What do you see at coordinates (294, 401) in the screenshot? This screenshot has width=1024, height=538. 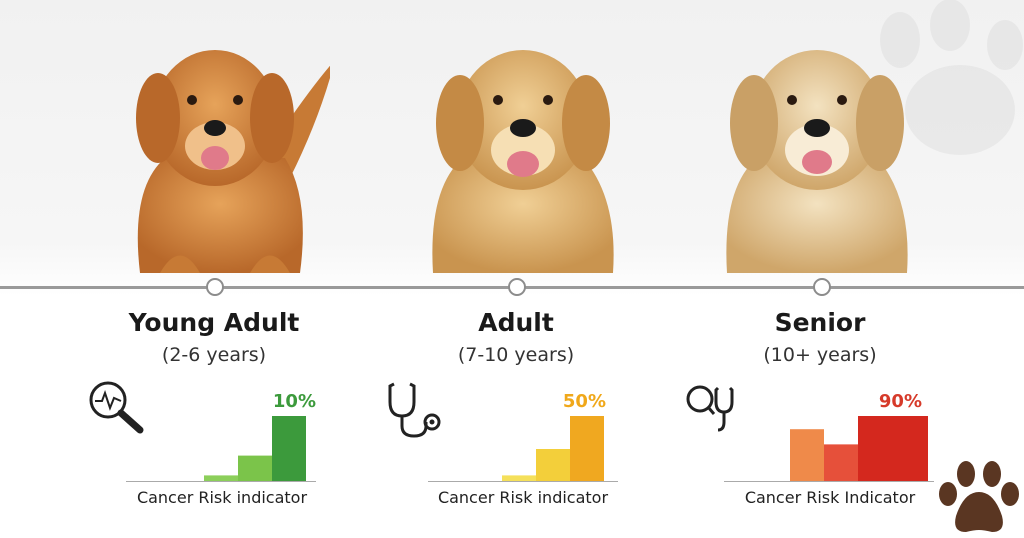 I see `risk-percent: 10%` at bounding box center [294, 401].